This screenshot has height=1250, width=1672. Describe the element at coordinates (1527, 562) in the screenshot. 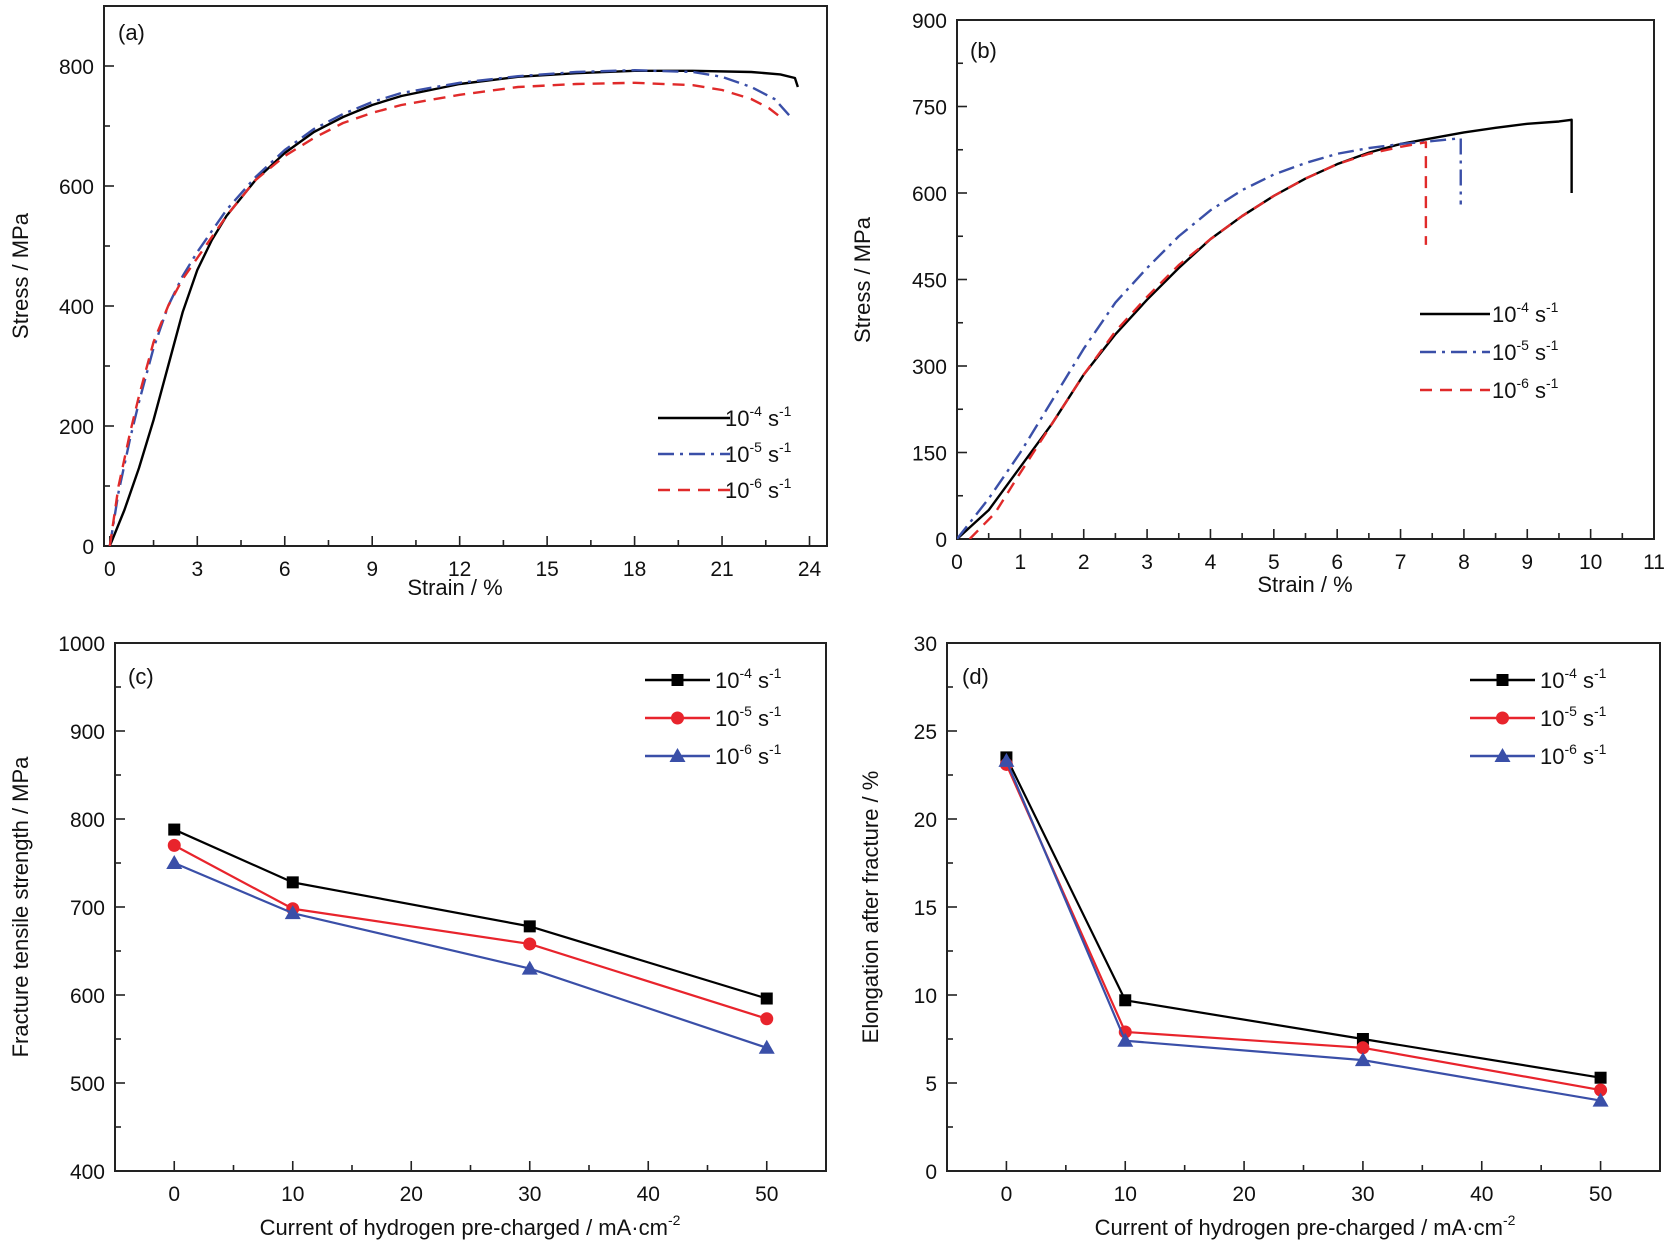

I see `x-tick-label: 9` at that location.